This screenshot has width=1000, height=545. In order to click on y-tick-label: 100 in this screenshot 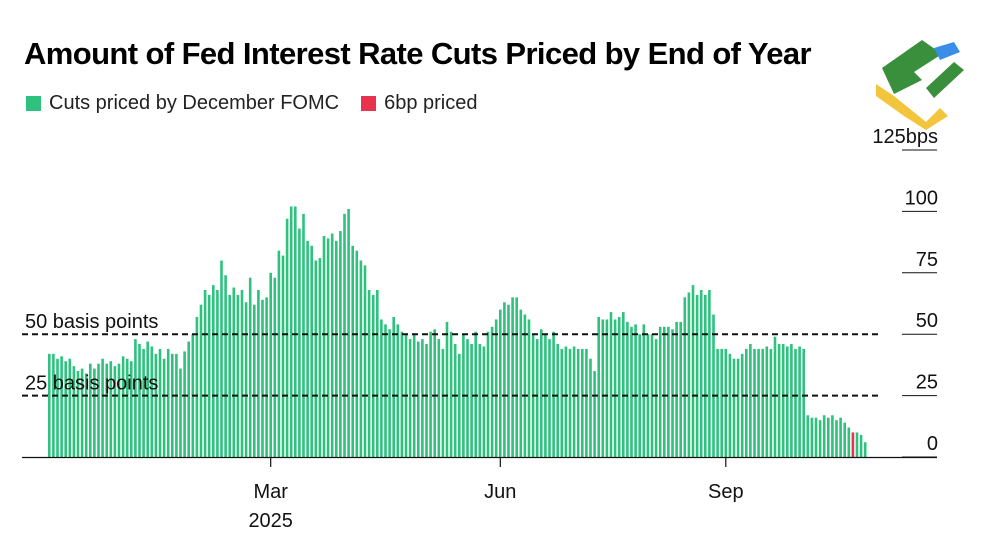, I will do `click(921, 198)`.